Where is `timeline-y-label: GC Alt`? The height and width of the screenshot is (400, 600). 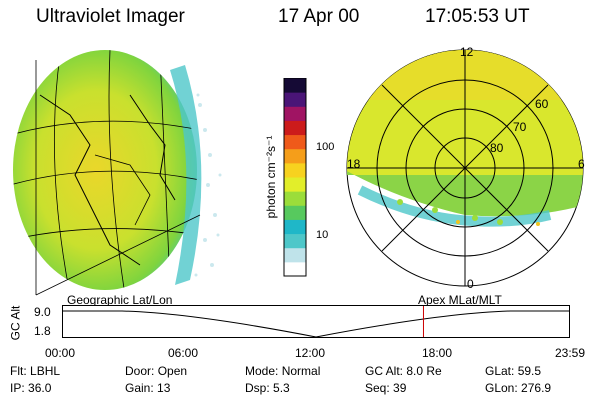
timeline-y-label: GC Alt is located at coordinates (15, 323).